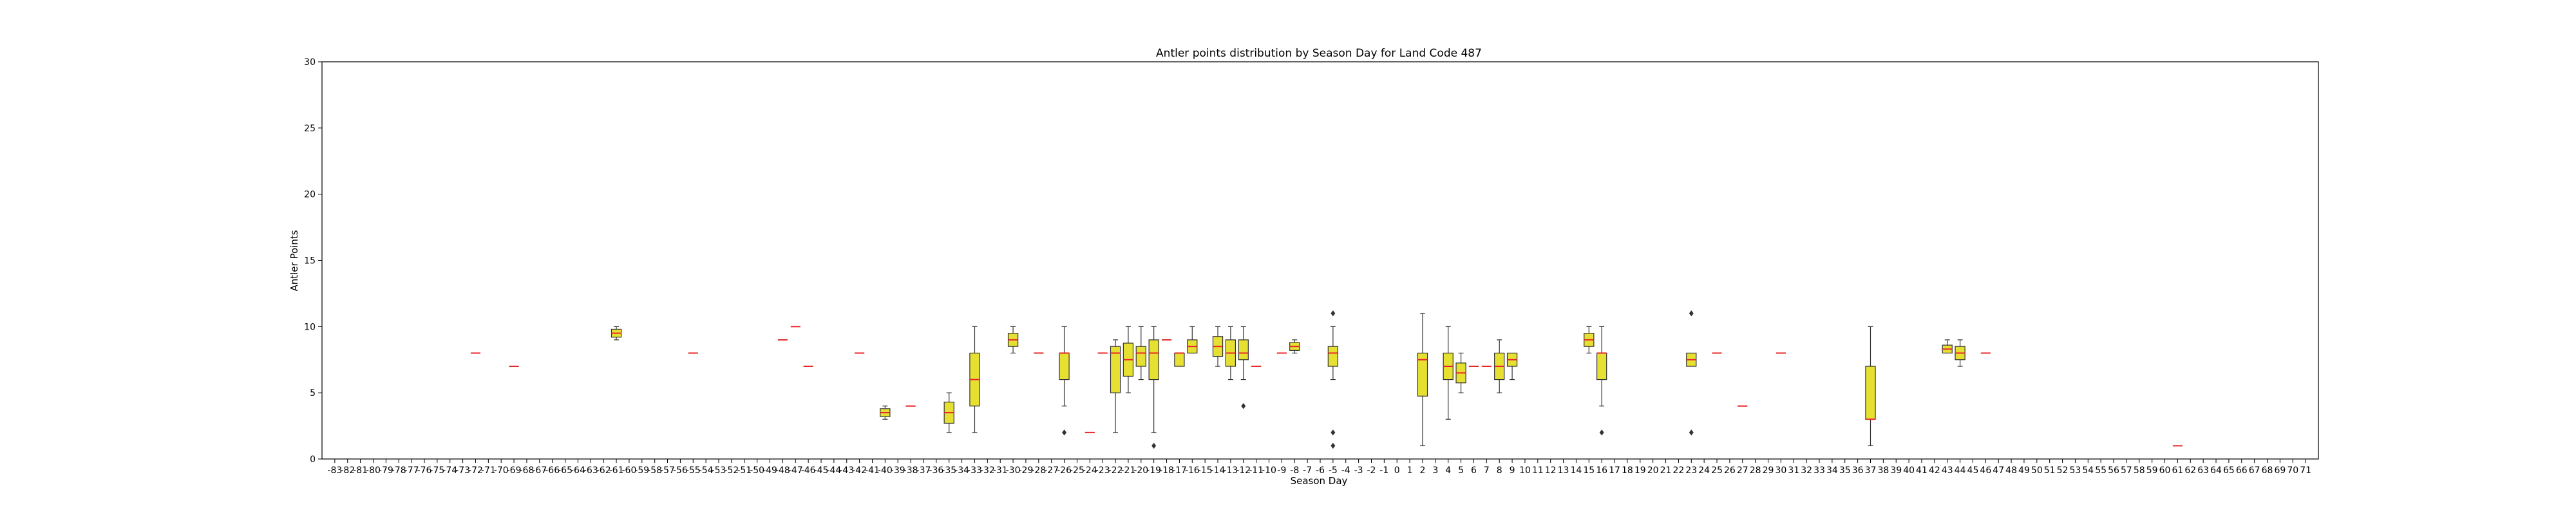 This screenshot has width=2576, height=515. Describe the element at coordinates (2152, 470) in the screenshot. I see `x-tick-label: 59` at that location.